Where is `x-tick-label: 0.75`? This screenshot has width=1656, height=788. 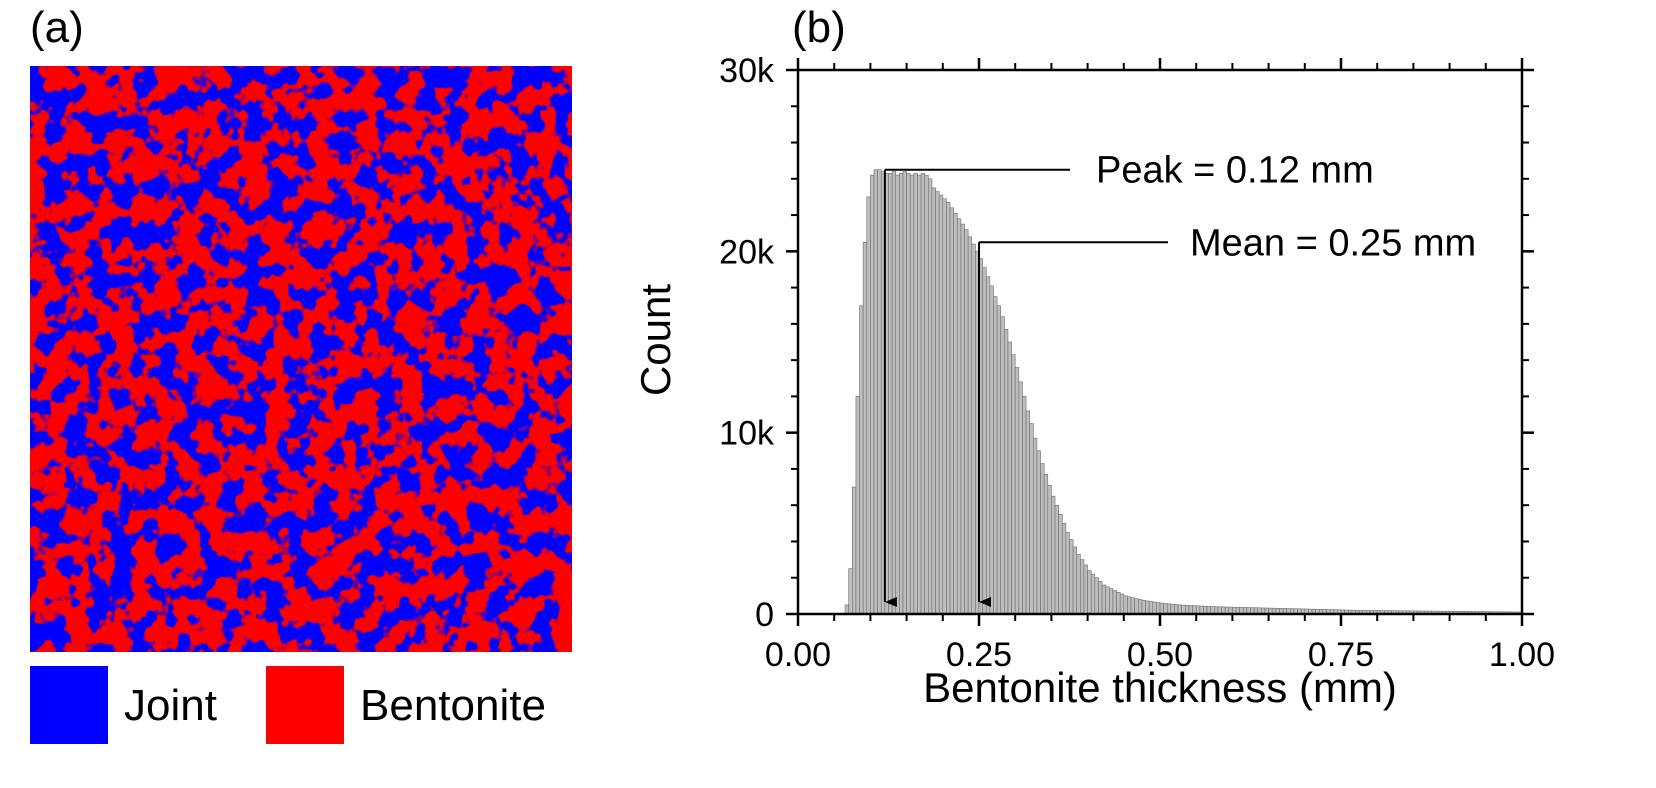 x-tick-label: 0.75 is located at coordinates (1341, 655).